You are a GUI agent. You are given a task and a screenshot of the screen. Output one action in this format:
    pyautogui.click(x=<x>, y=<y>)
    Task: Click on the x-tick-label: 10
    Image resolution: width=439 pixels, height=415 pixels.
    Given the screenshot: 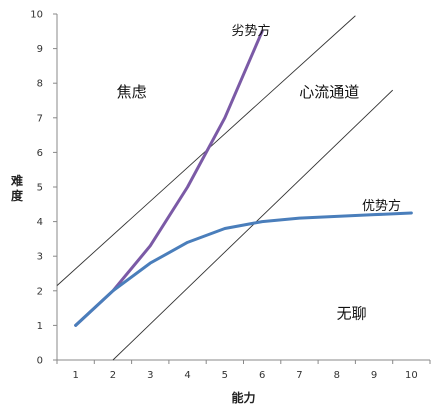 What is the action you would take?
    pyautogui.click(x=411, y=375)
    